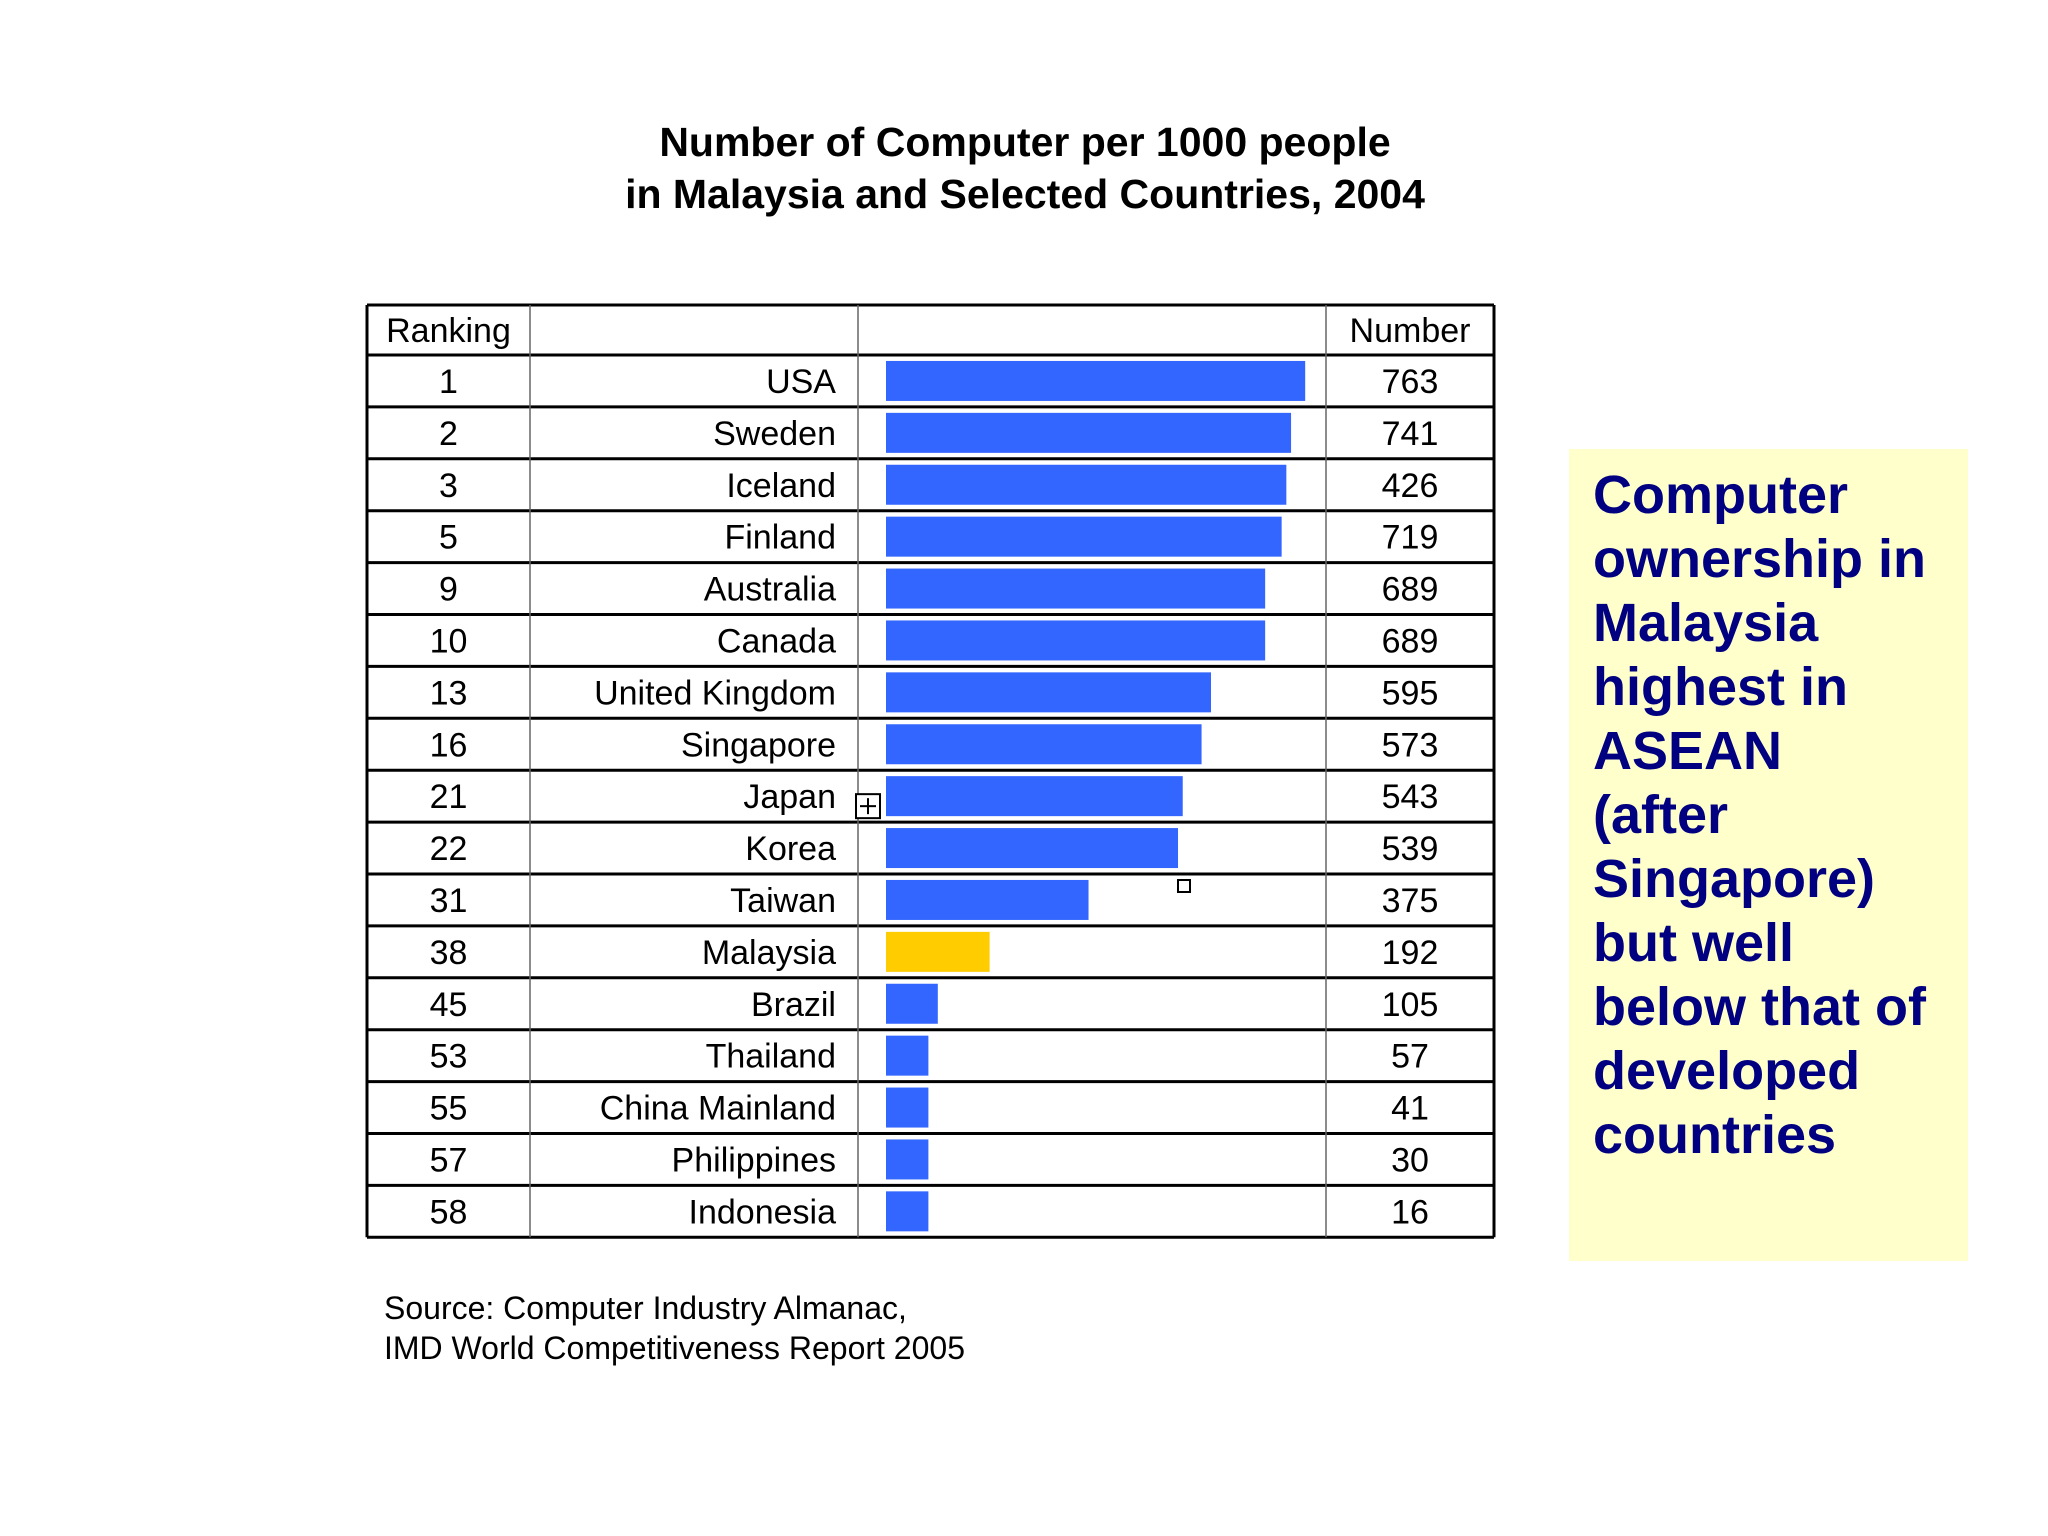 This screenshot has width=2048, height=1536. I want to click on rank-cell: 22, so click(449, 849).